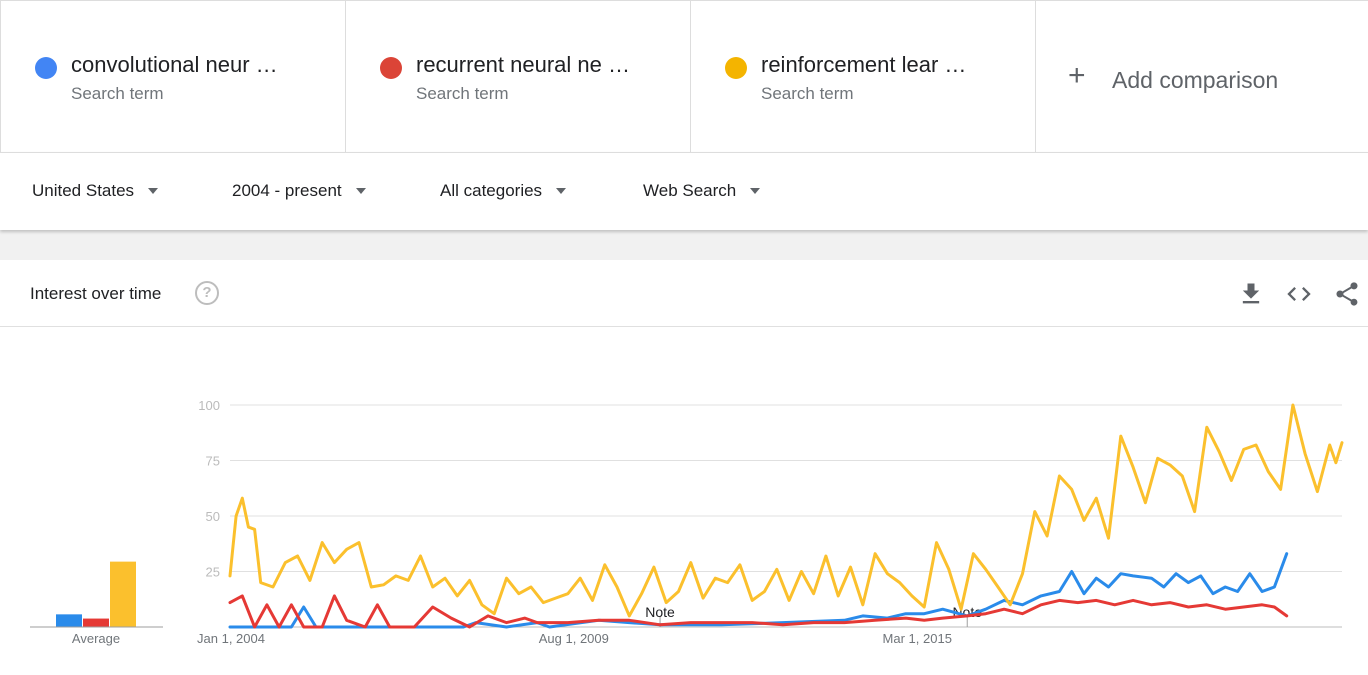 The width and height of the screenshot is (1368, 675). I want to click on average-bars: Average, so click(96, 603).